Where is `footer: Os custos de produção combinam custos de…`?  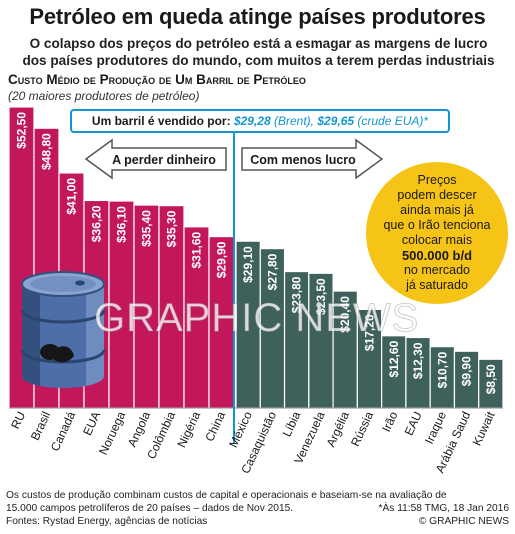
footer: Os custos de produção combinam custos de… is located at coordinates (257, 508).